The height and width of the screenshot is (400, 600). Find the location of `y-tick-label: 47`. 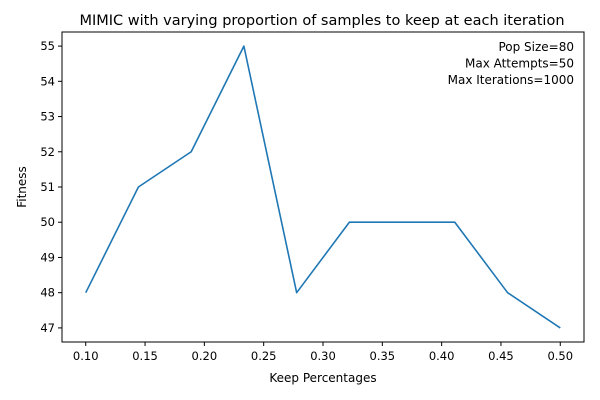

y-tick-label: 47 is located at coordinates (47, 328).